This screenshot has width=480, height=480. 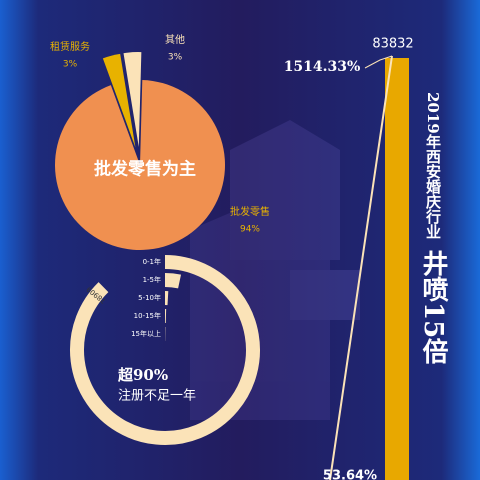 I want to click on pie-title: 批发零售为主, so click(x=145, y=169).